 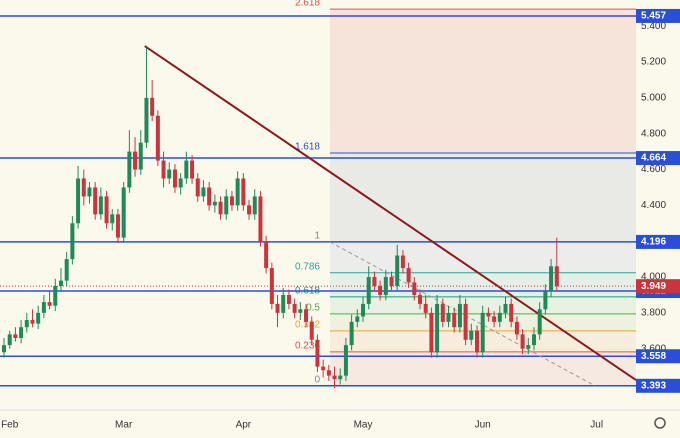 What do you see at coordinates (658, 219) in the screenshot?
I see `price-axis` at bounding box center [658, 219].